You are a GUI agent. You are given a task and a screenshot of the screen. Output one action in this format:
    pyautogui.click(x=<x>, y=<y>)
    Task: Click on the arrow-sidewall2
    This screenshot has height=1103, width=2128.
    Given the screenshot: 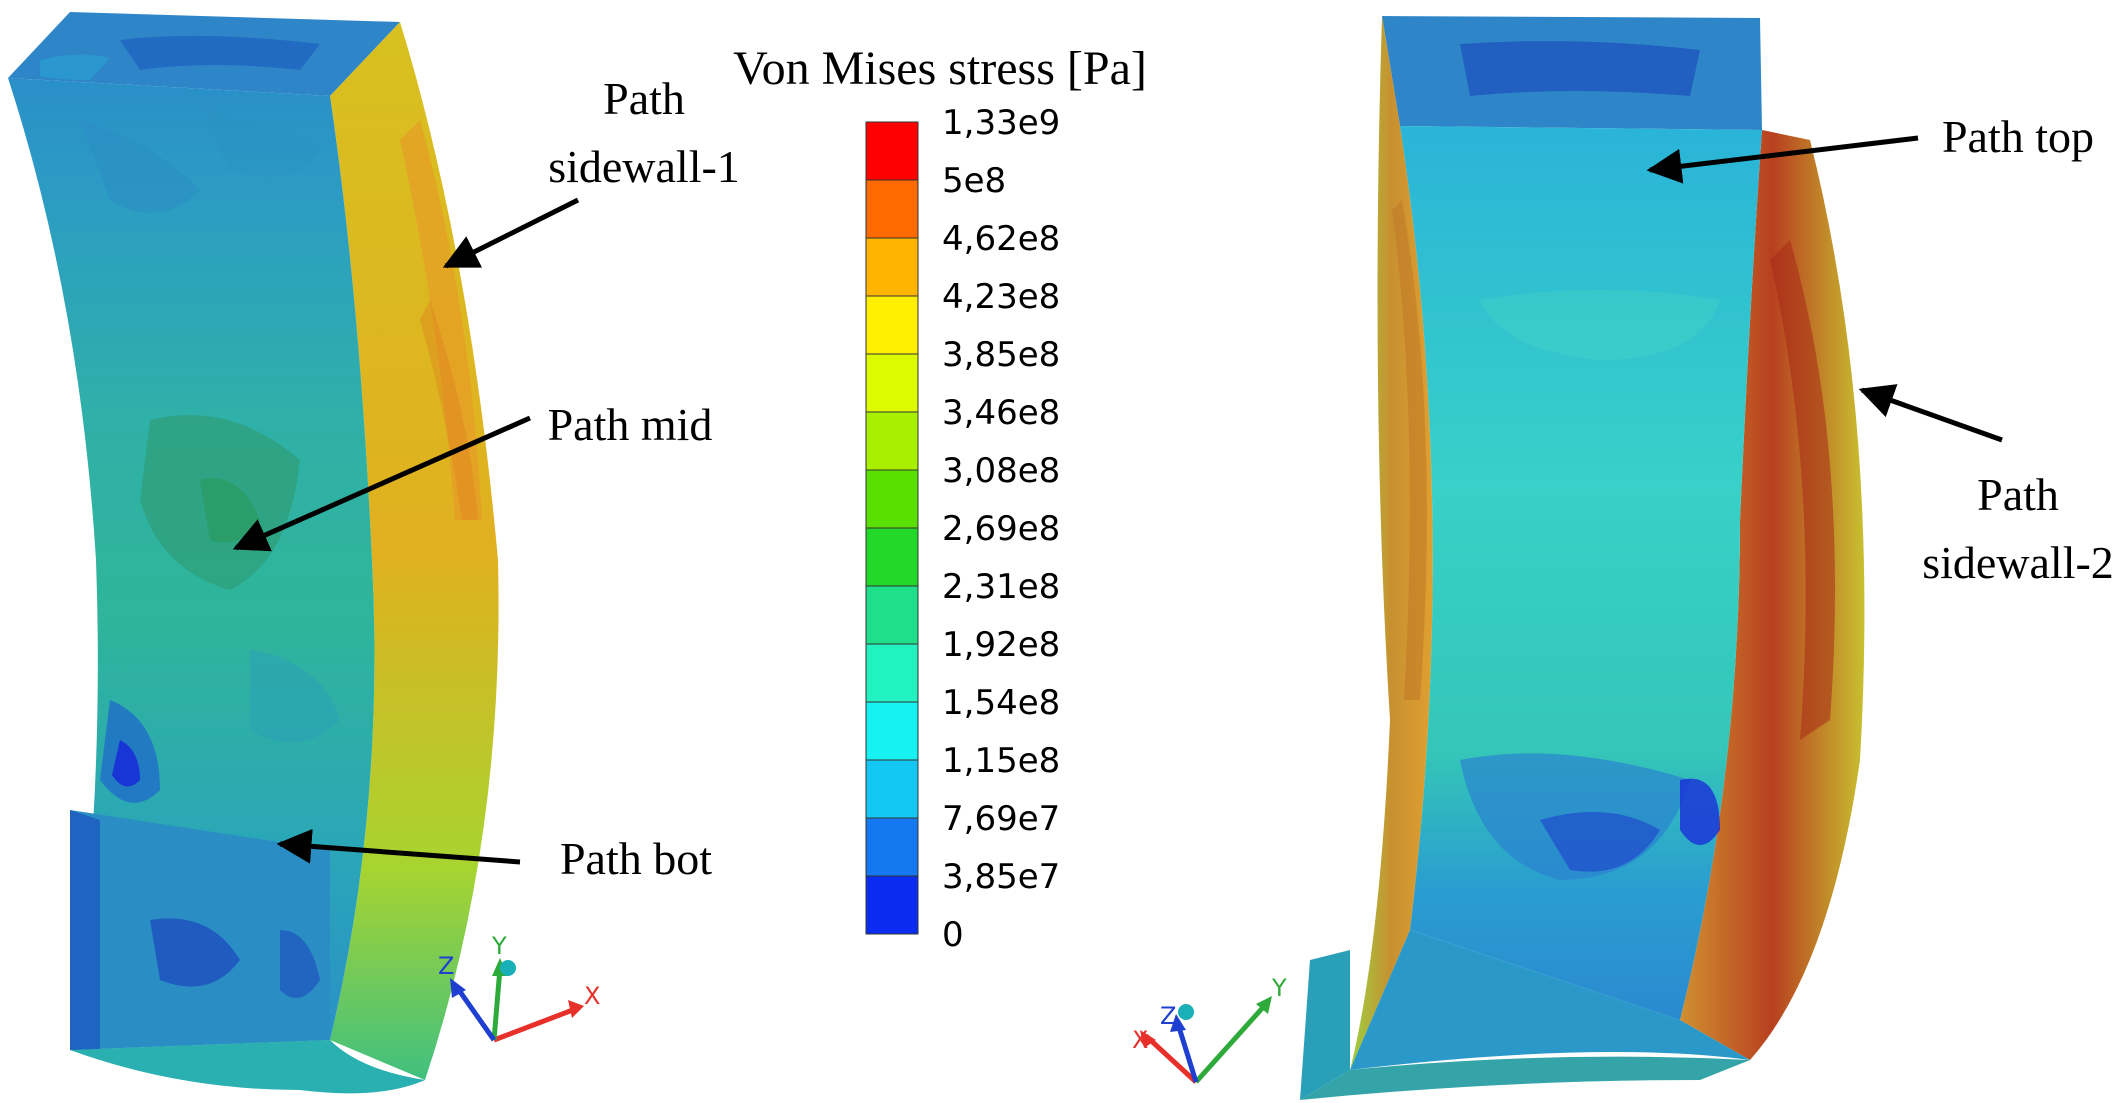 What is the action you would take?
    pyautogui.click(x=1930, y=413)
    